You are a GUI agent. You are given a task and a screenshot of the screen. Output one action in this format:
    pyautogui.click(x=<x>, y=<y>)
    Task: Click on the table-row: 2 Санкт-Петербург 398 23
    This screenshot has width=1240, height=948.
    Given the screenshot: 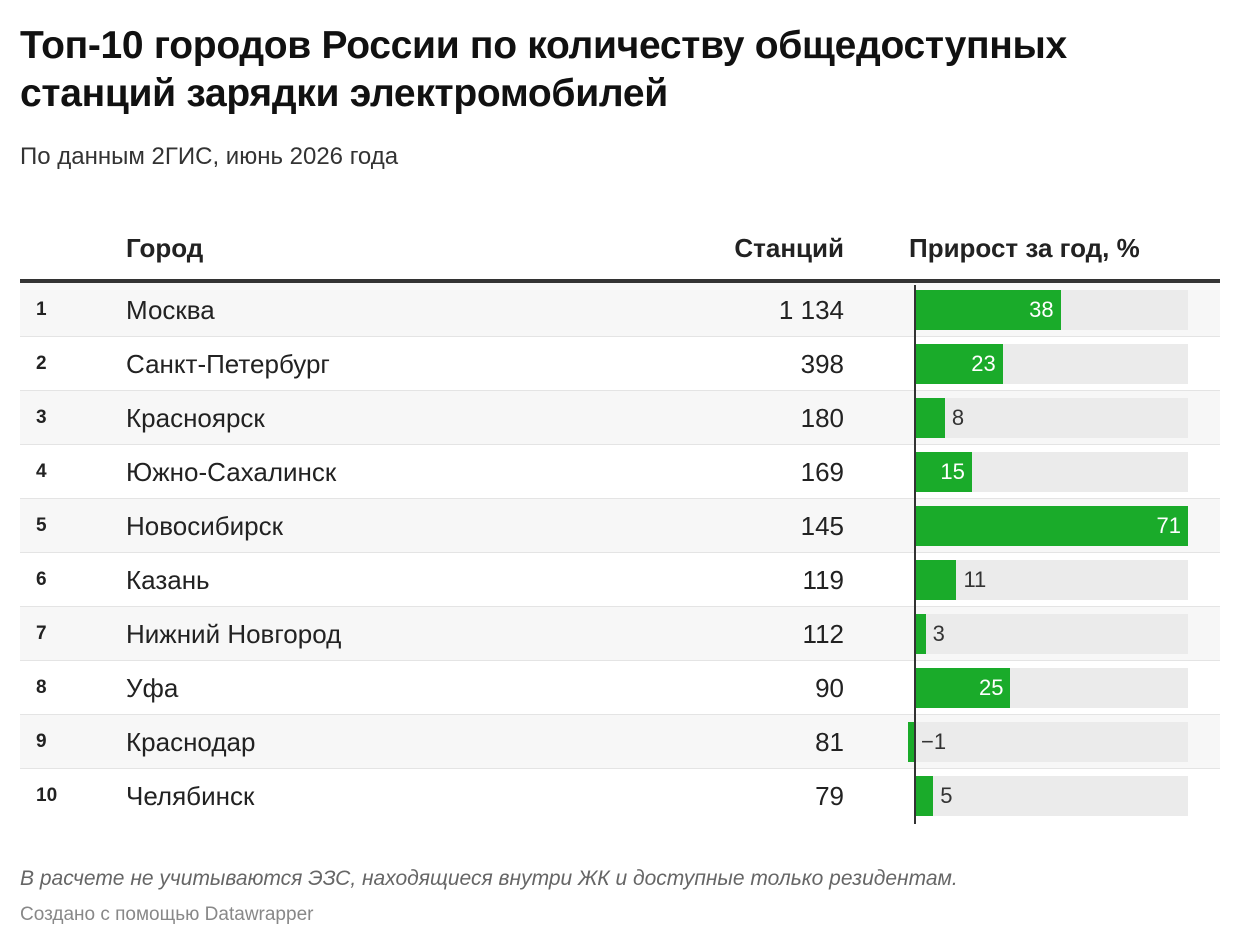 What is the action you would take?
    pyautogui.click(x=620, y=364)
    